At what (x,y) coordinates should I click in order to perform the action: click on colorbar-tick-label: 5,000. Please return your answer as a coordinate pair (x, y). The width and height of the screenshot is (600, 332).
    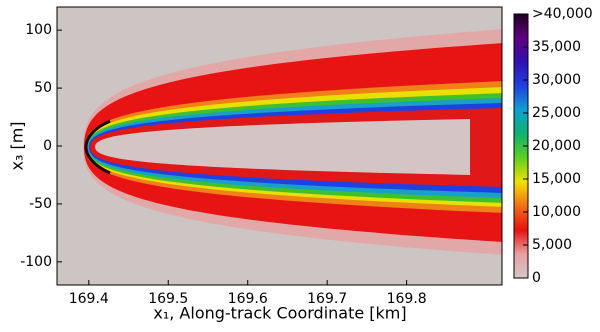
    Looking at the image, I should click on (552, 245).